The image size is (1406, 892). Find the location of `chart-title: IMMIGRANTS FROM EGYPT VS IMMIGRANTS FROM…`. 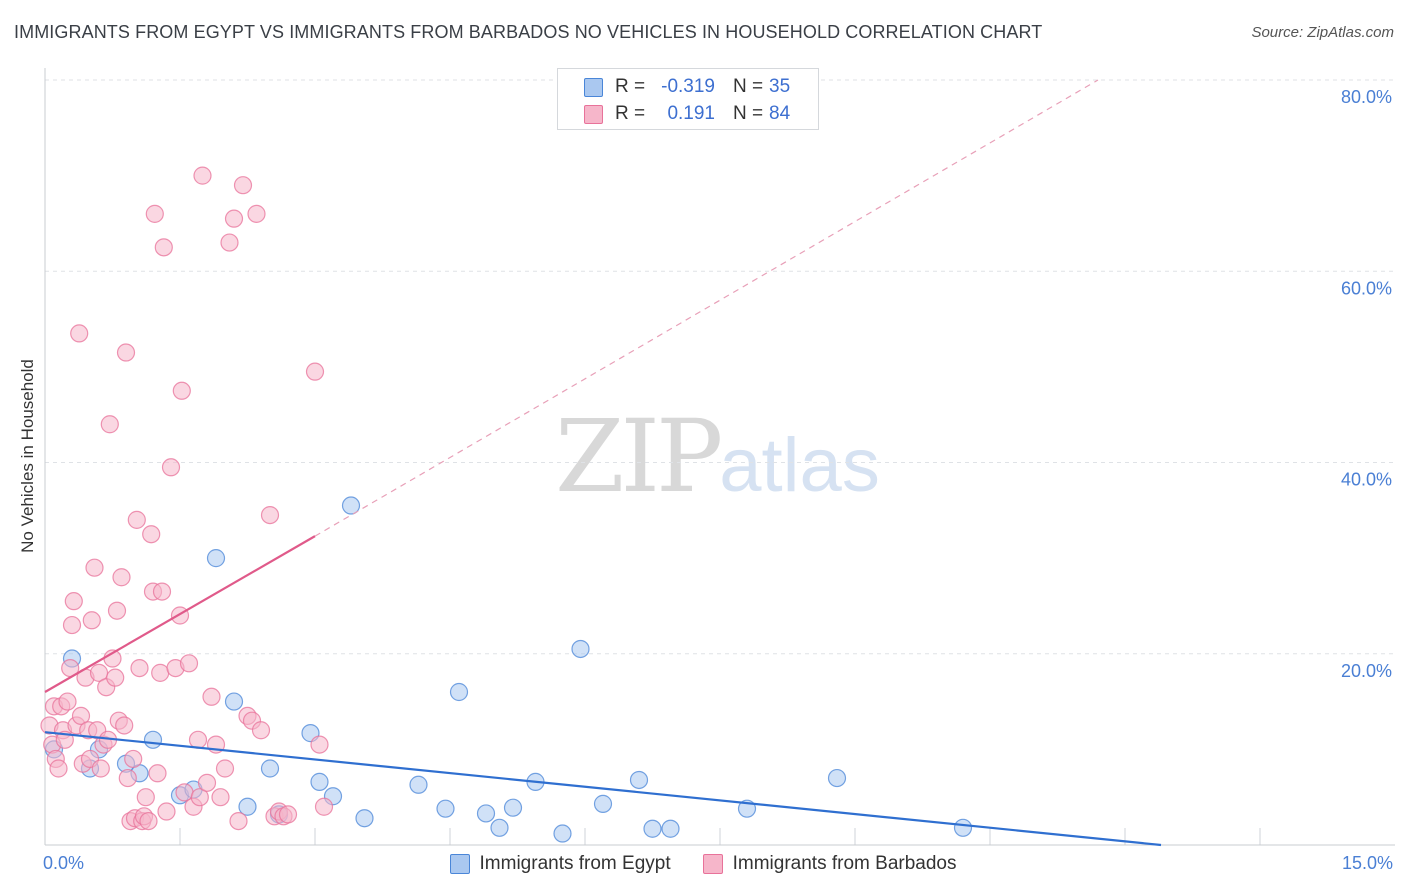

chart-title: IMMIGRANTS FROM EGYPT VS IMMIGRANTS FROM… is located at coordinates (528, 32).